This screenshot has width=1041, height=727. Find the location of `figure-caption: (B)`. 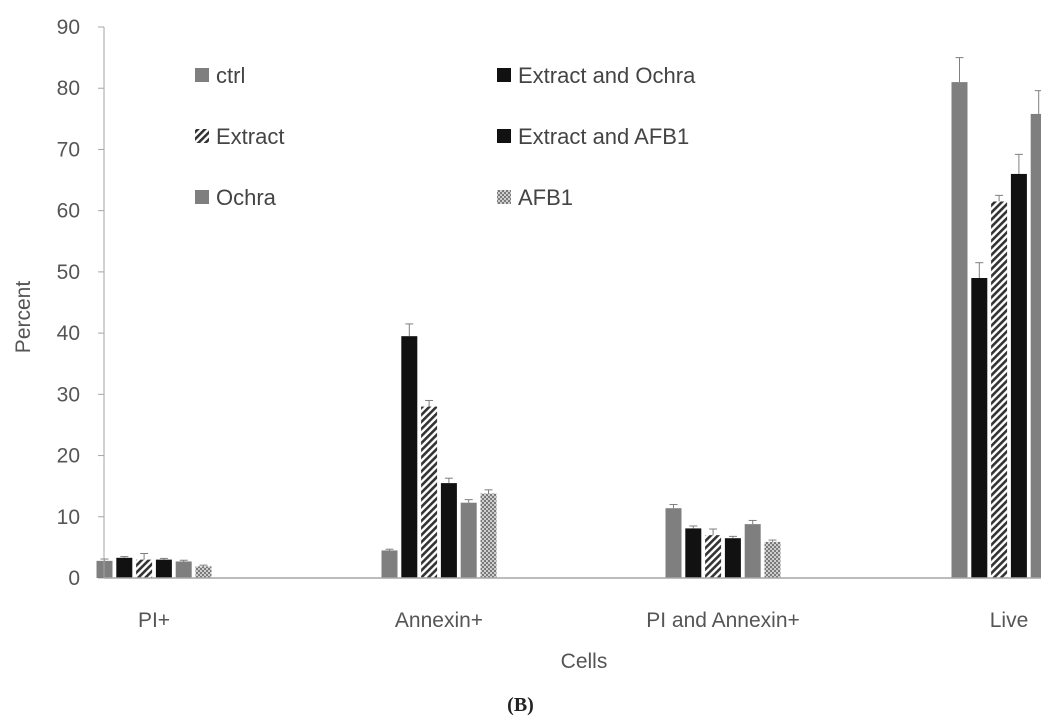

figure-caption: (B) is located at coordinates (520, 705).